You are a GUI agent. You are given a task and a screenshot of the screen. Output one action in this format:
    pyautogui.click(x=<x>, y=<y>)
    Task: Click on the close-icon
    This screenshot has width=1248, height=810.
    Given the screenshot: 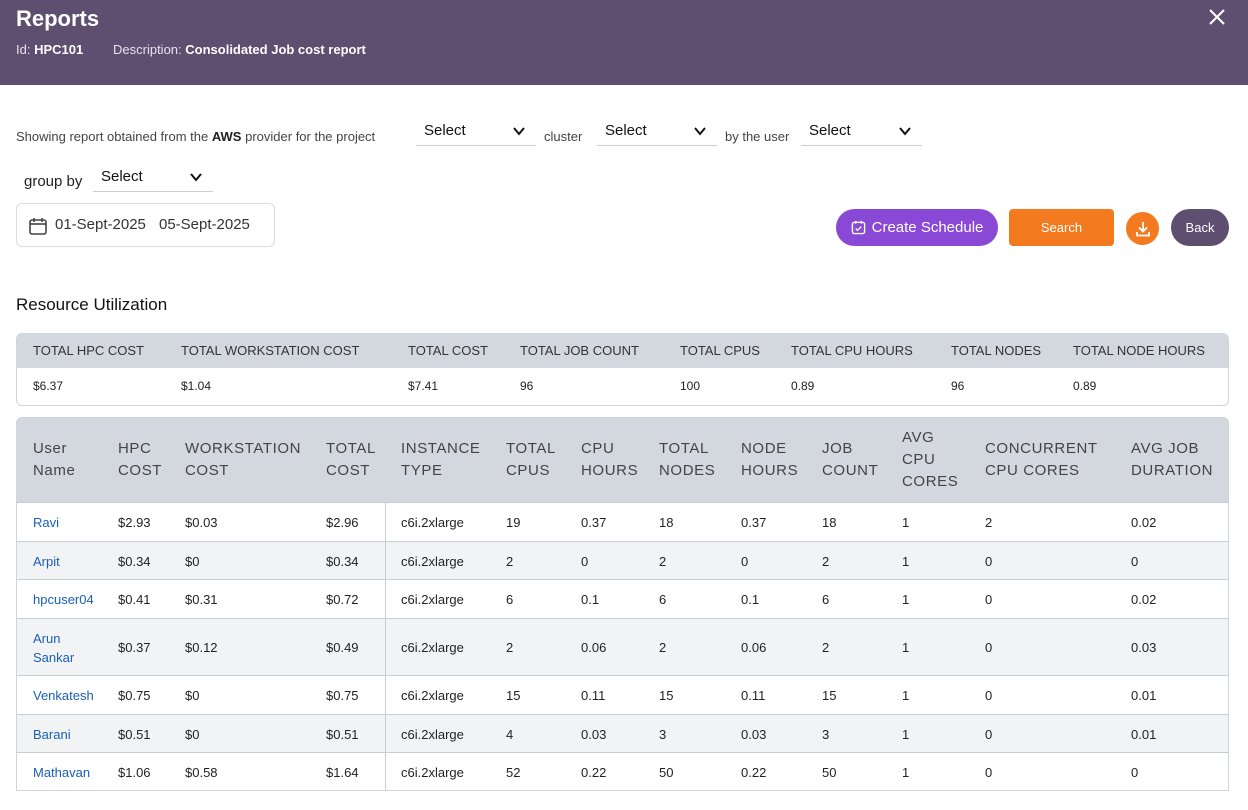 What is the action you would take?
    pyautogui.click(x=1217, y=17)
    